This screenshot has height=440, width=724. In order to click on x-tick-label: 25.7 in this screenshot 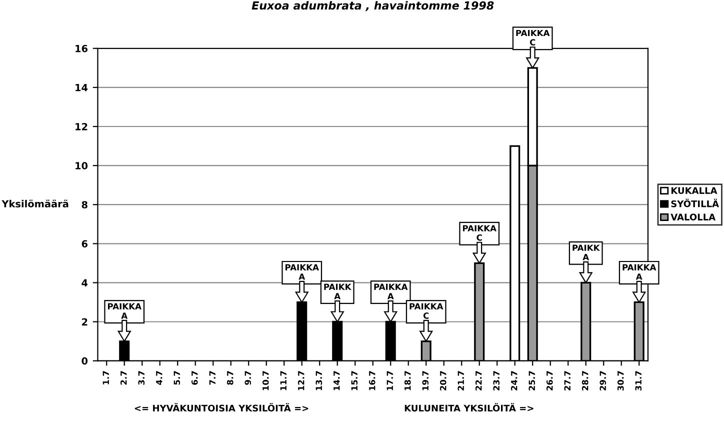, I will do `click(532, 380)`.